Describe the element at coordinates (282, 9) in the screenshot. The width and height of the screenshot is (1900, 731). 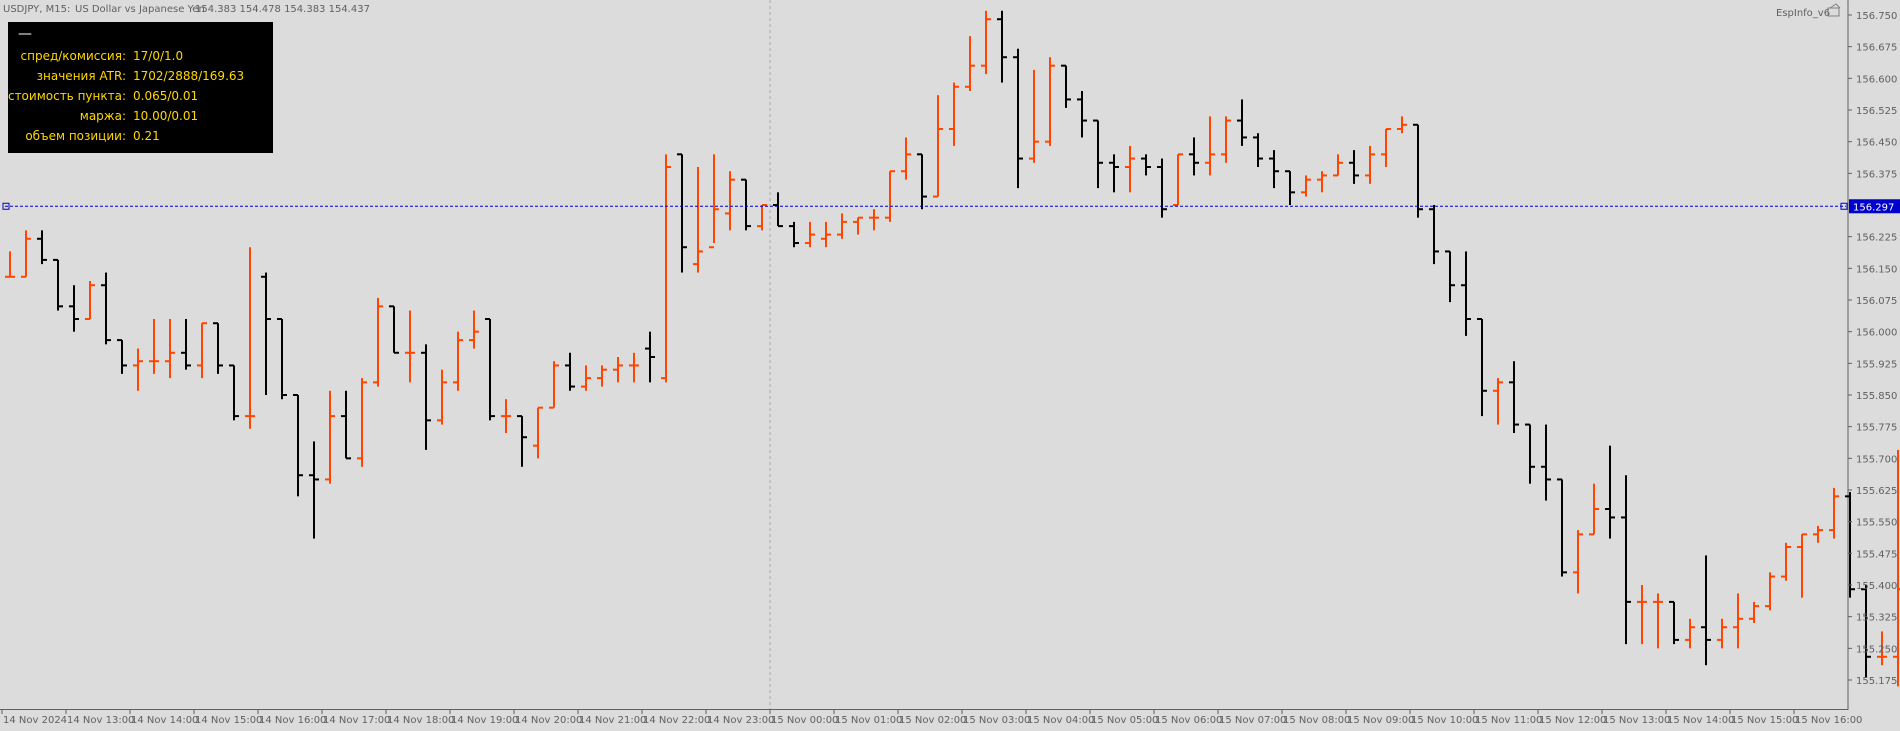
I see `chart-header-ohlc: 154.383 154.478 154.383 154.437` at that location.